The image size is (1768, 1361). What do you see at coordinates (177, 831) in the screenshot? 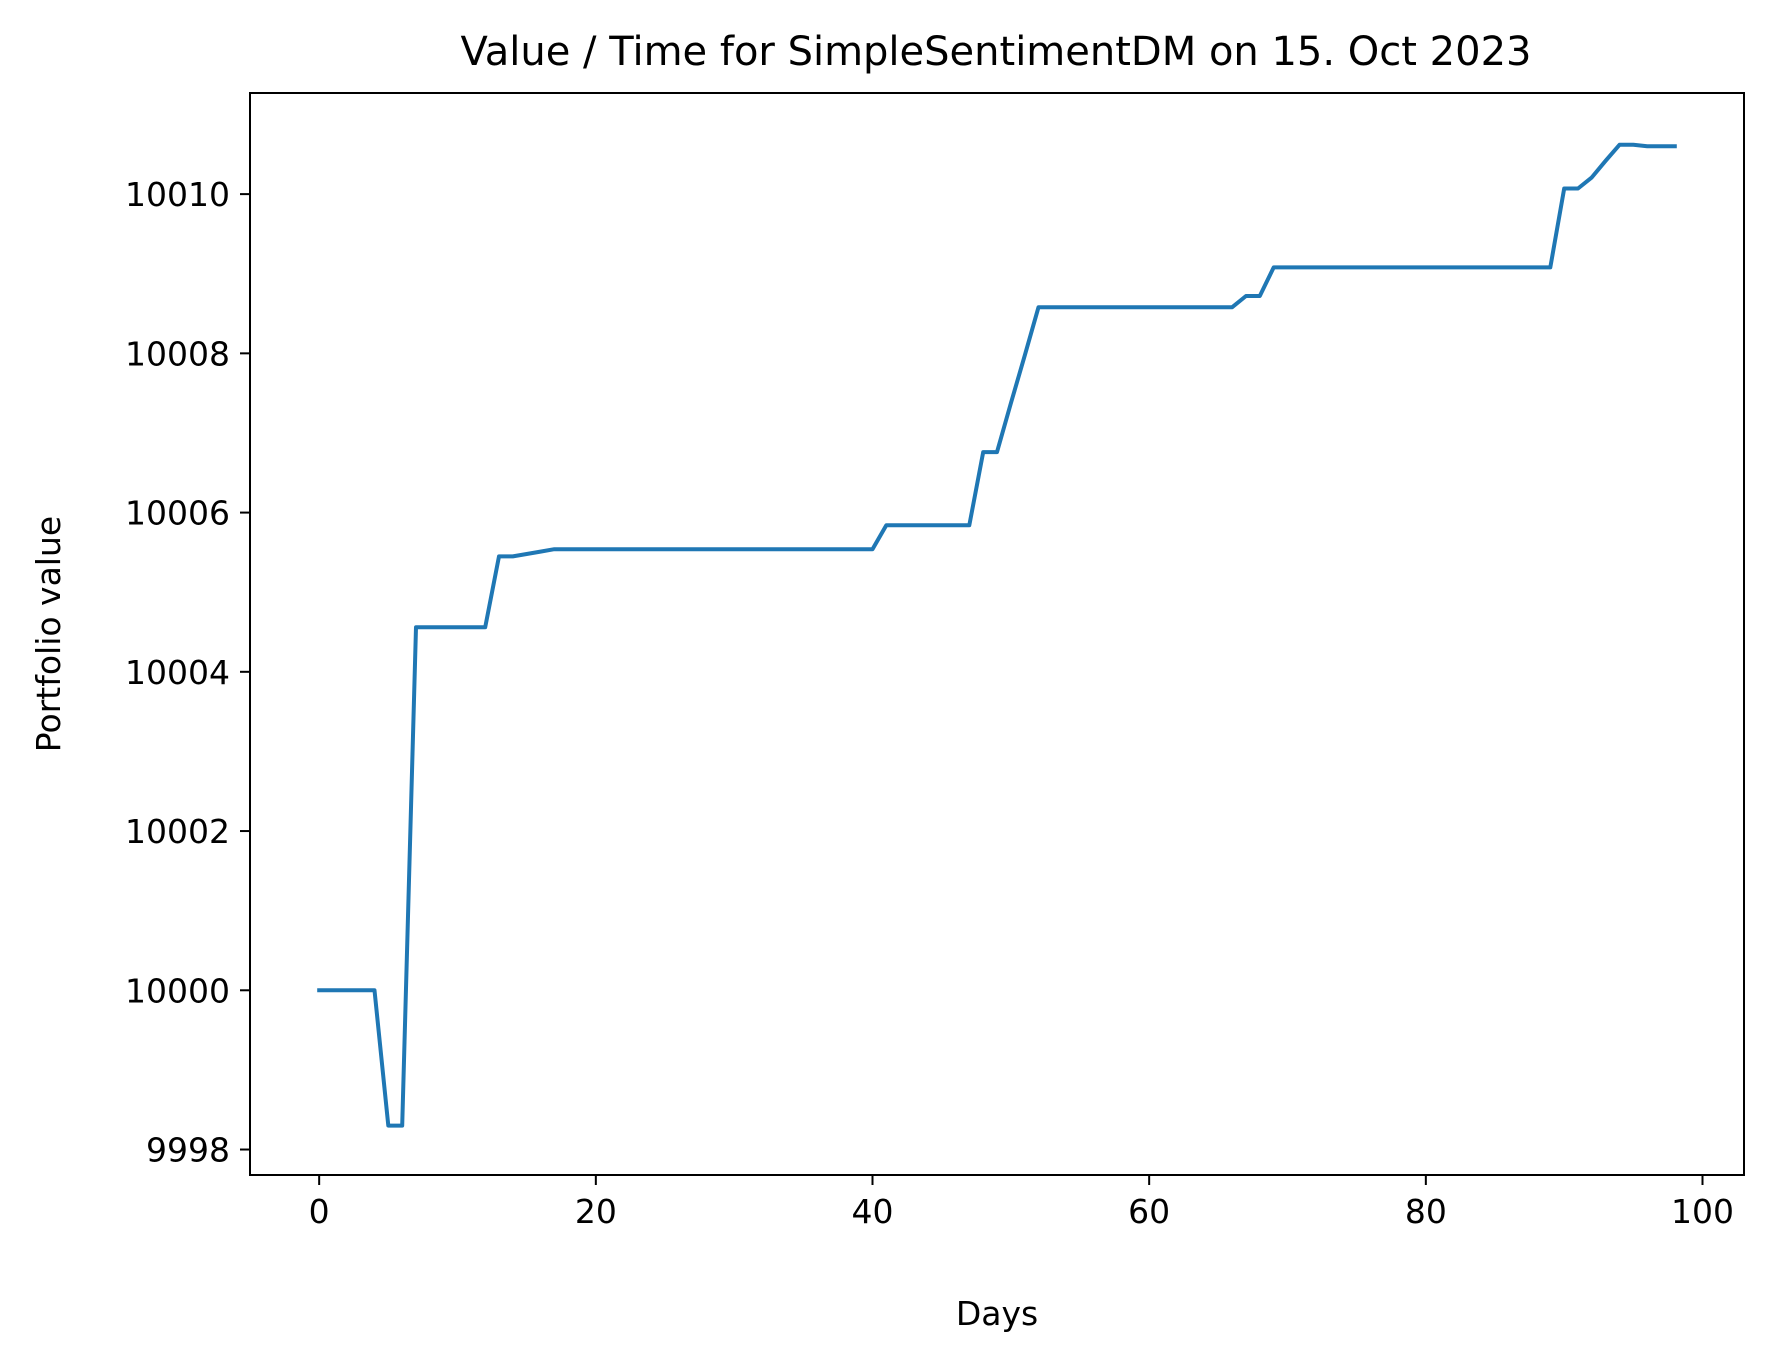
I see `y-tick-label: 10002` at bounding box center [177, 831].